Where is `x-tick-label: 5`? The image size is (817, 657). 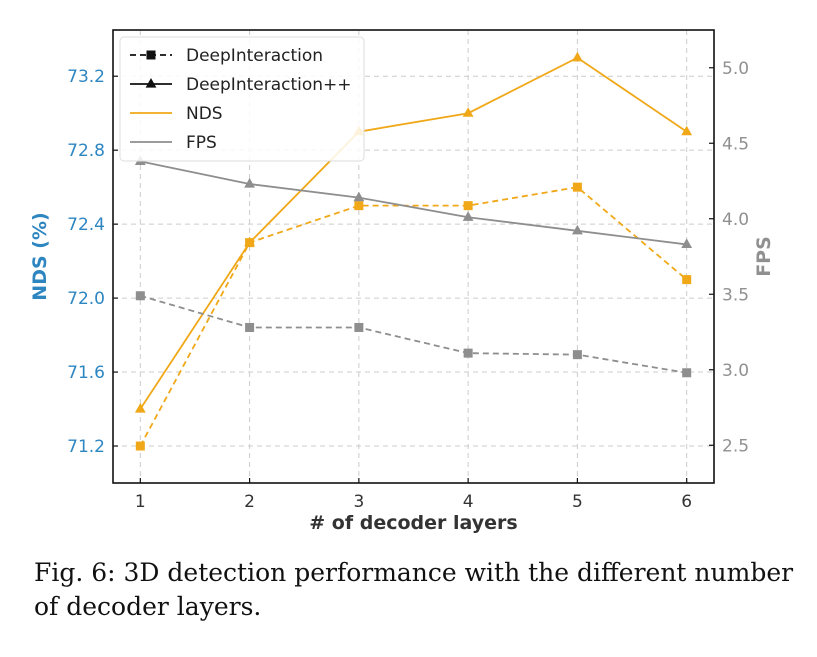 x-tick-label: 5 is located at coordinates (577, 502).